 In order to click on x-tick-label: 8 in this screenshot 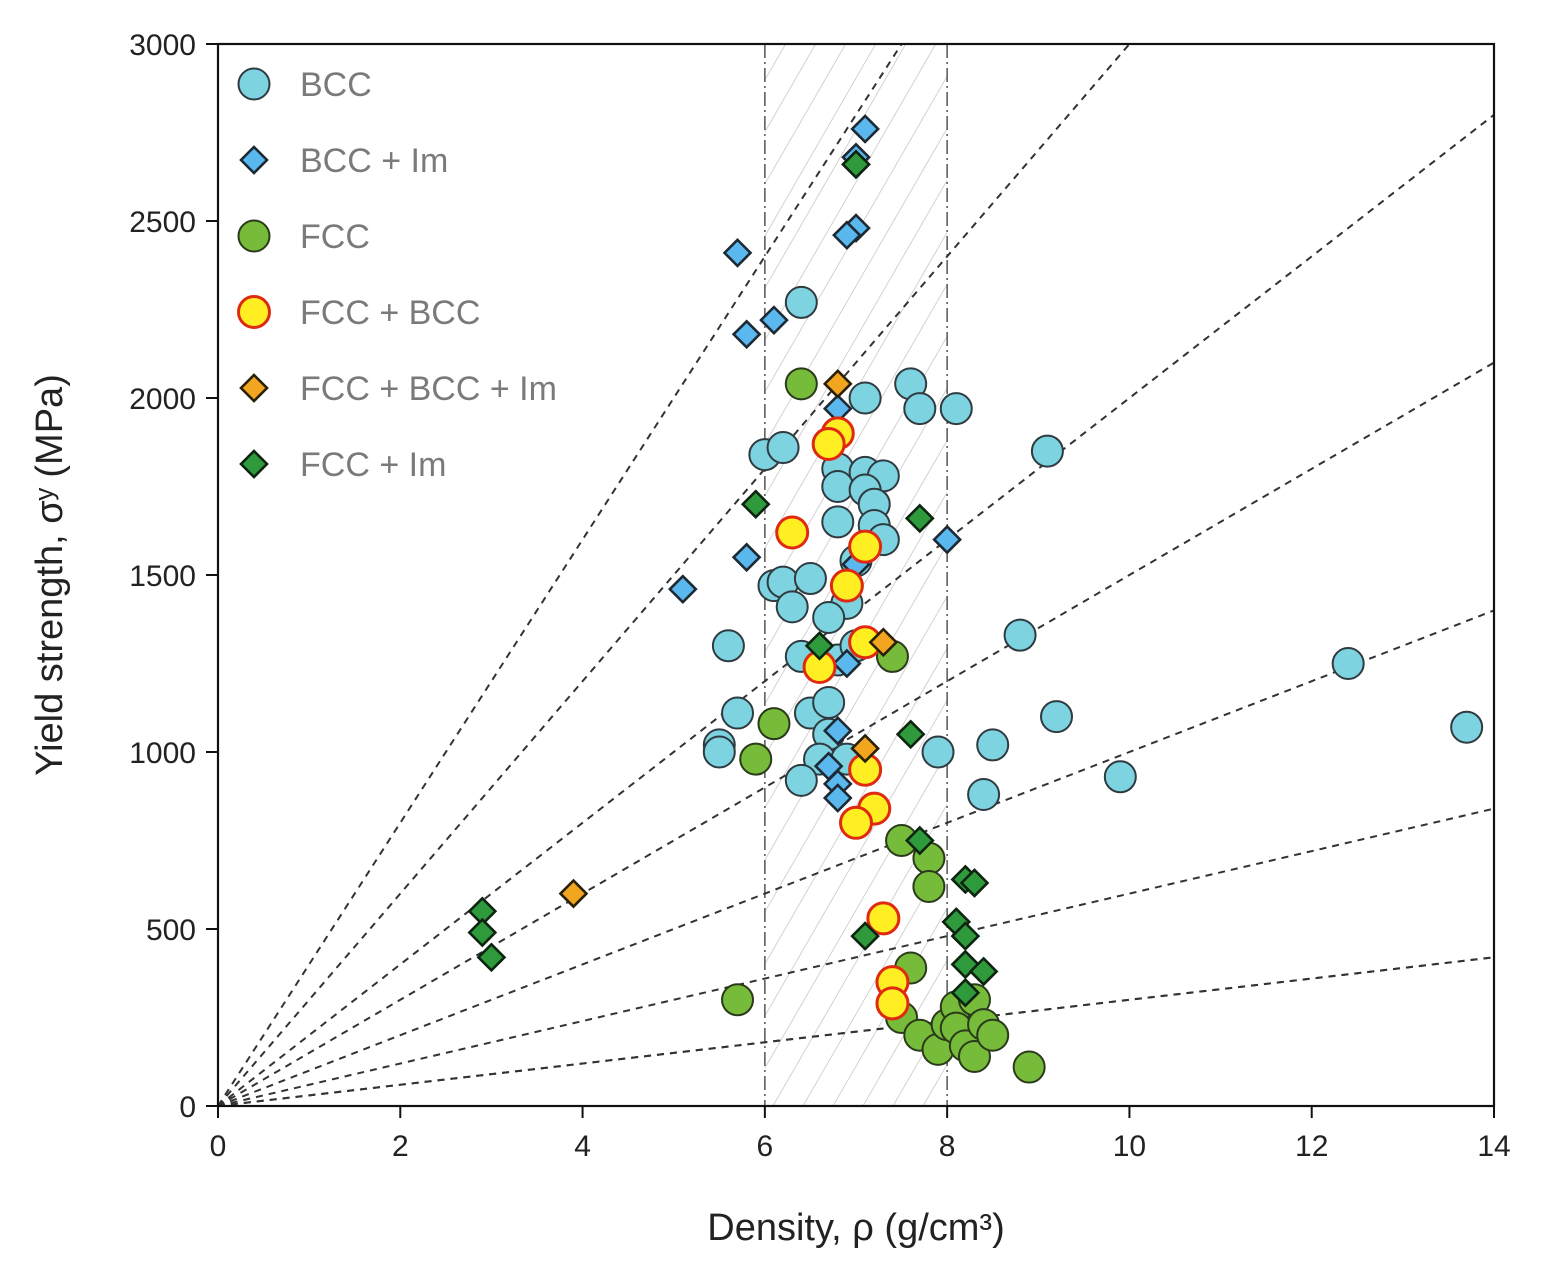, I will do `click(947, 1146)`.